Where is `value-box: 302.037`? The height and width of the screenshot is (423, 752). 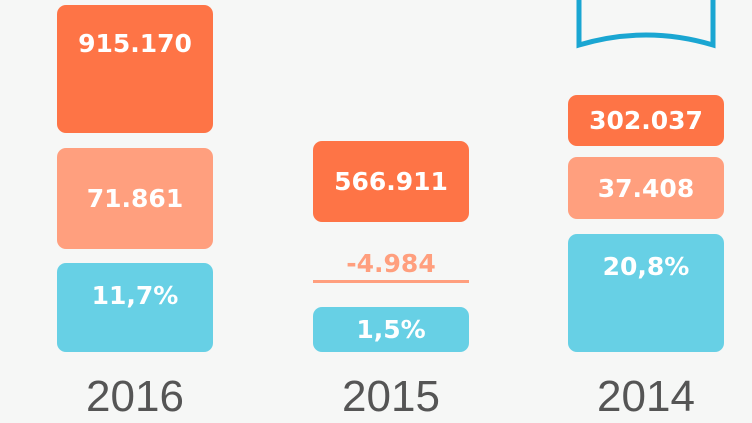
value-box: 302.037 is located at coordinates (646, 120).